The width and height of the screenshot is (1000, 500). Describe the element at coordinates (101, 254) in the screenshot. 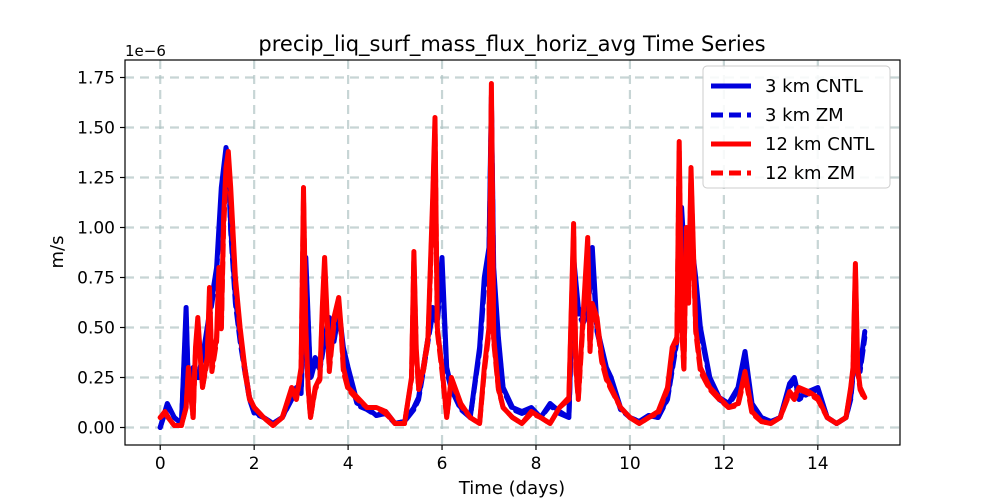

I see `y-axis-ticks: 0.00 0.25 0.50 0.75 1.00 1.25 1.50 1.75` at that location.